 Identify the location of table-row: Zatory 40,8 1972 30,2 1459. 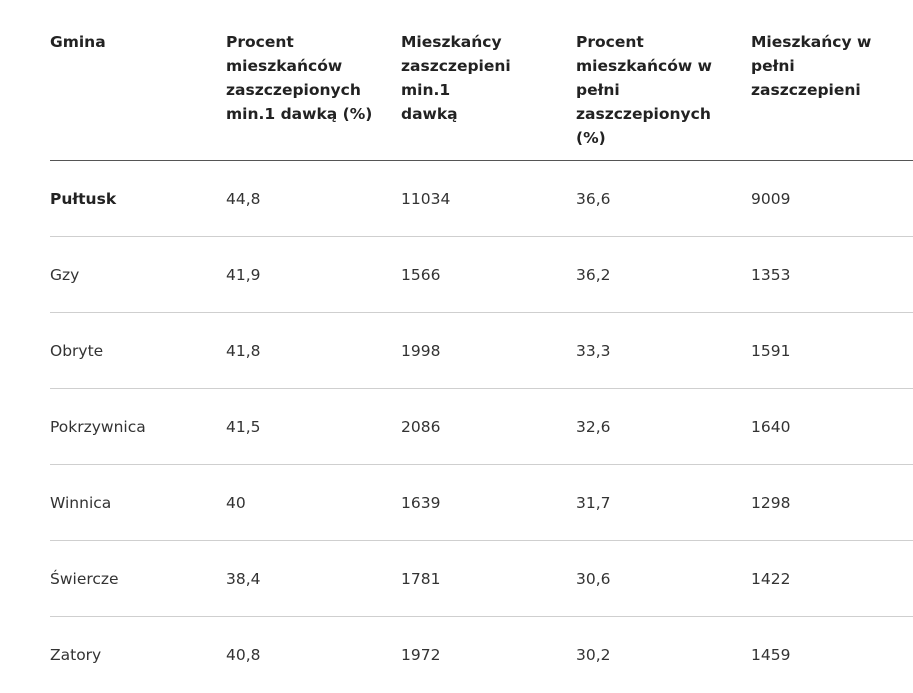
(481, 655).